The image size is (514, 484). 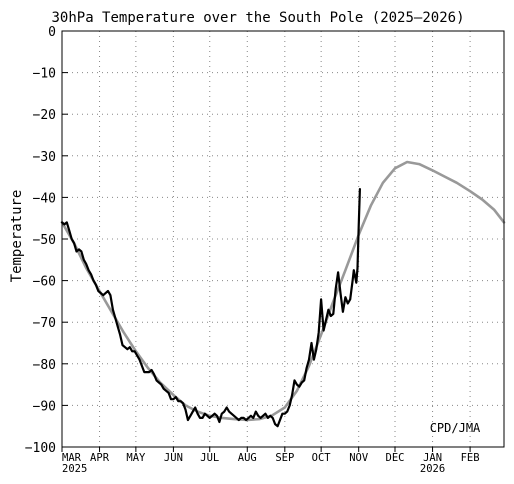 What do you see at coordinates (359, 458) in the screenshot?
I see `x-tick-label: NOV` at bounding box center [359, 458].